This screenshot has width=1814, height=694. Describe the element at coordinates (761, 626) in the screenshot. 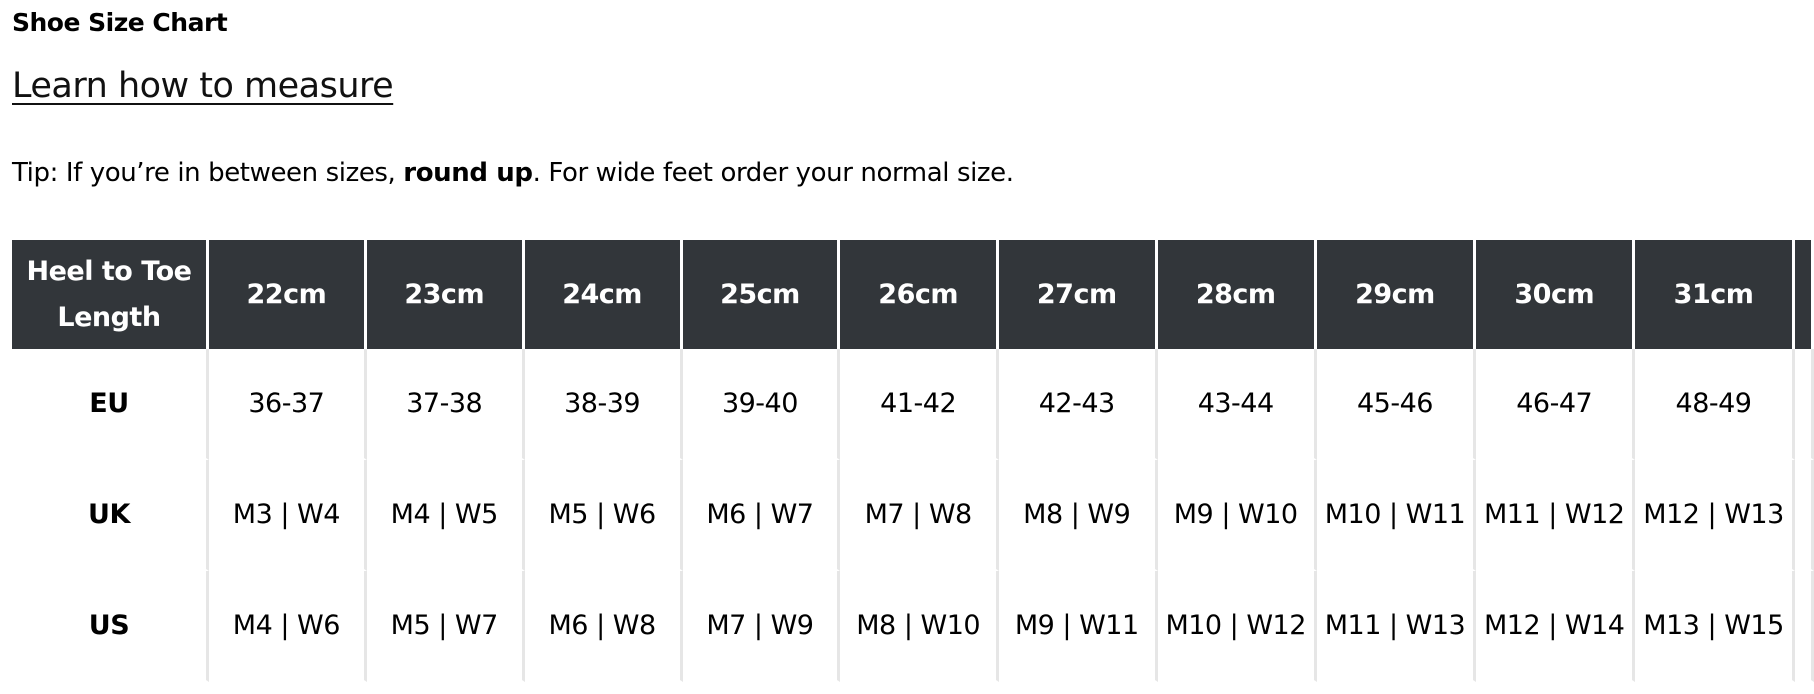

I see `table-cell: M7 | W9` at that location.